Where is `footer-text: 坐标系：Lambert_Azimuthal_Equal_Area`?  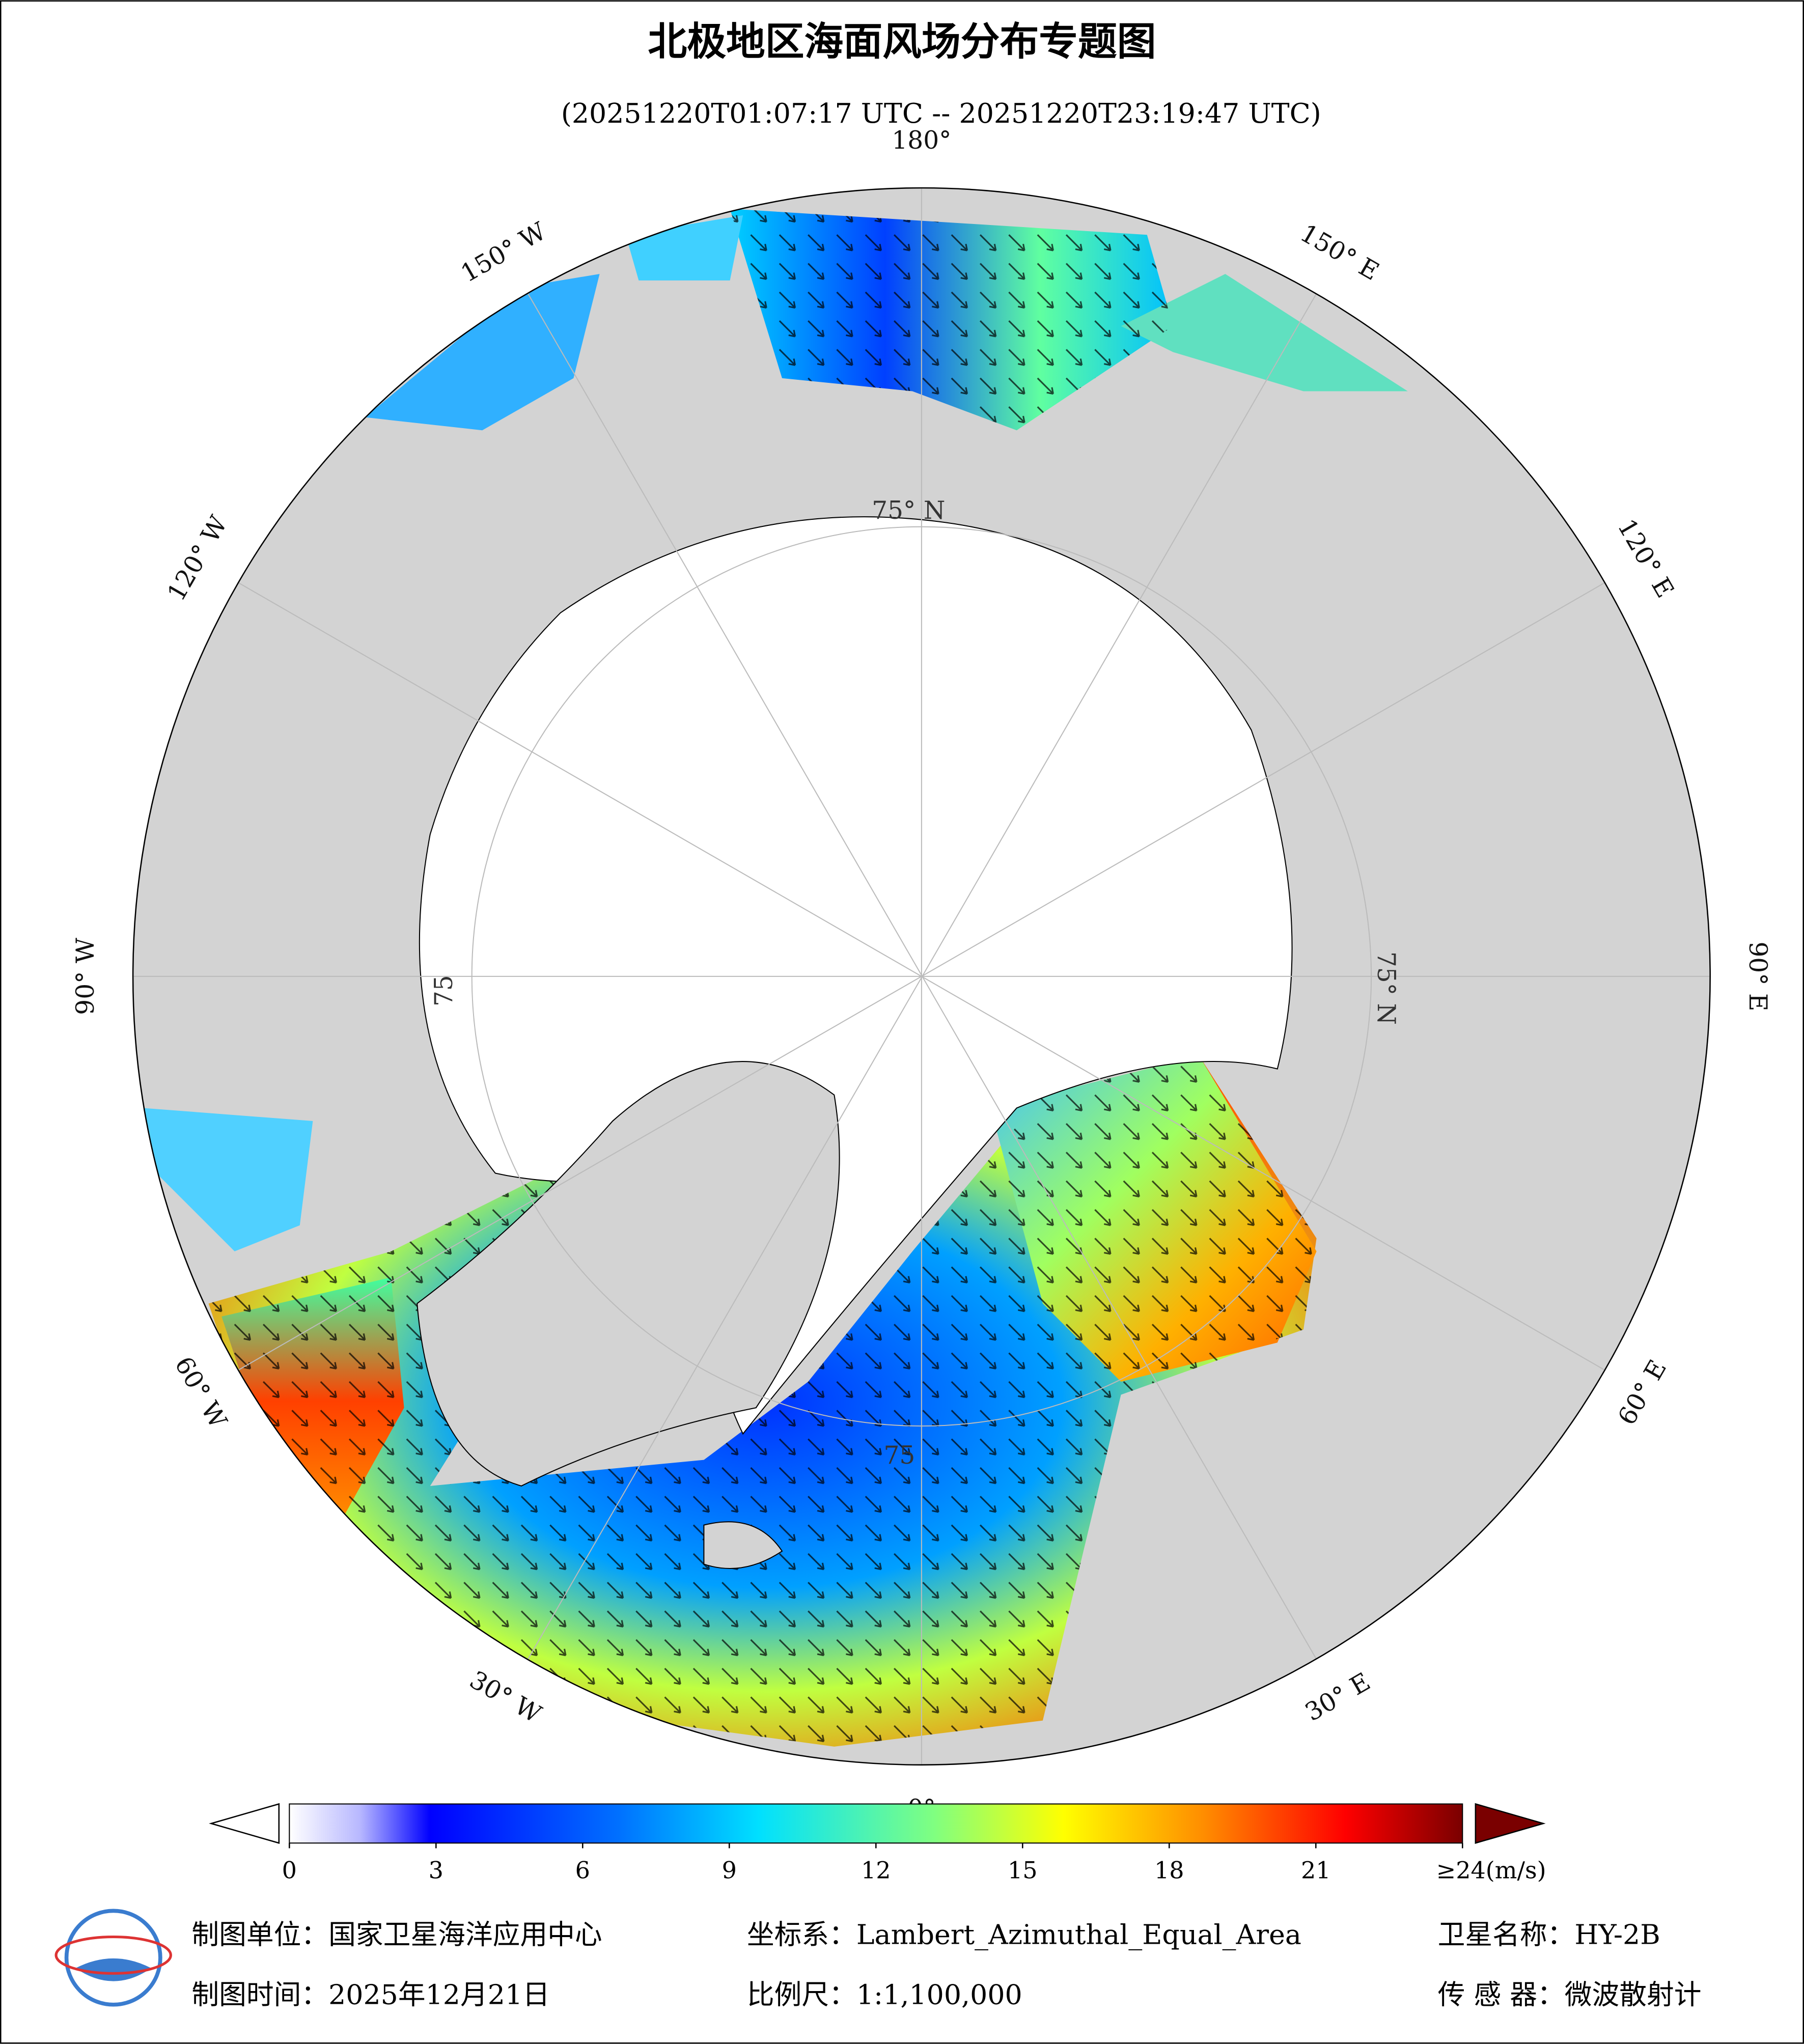
footer-text: 坐标系：Lambert_Azimuthal_Equal_Area is located at coordinates (1024, 1935).